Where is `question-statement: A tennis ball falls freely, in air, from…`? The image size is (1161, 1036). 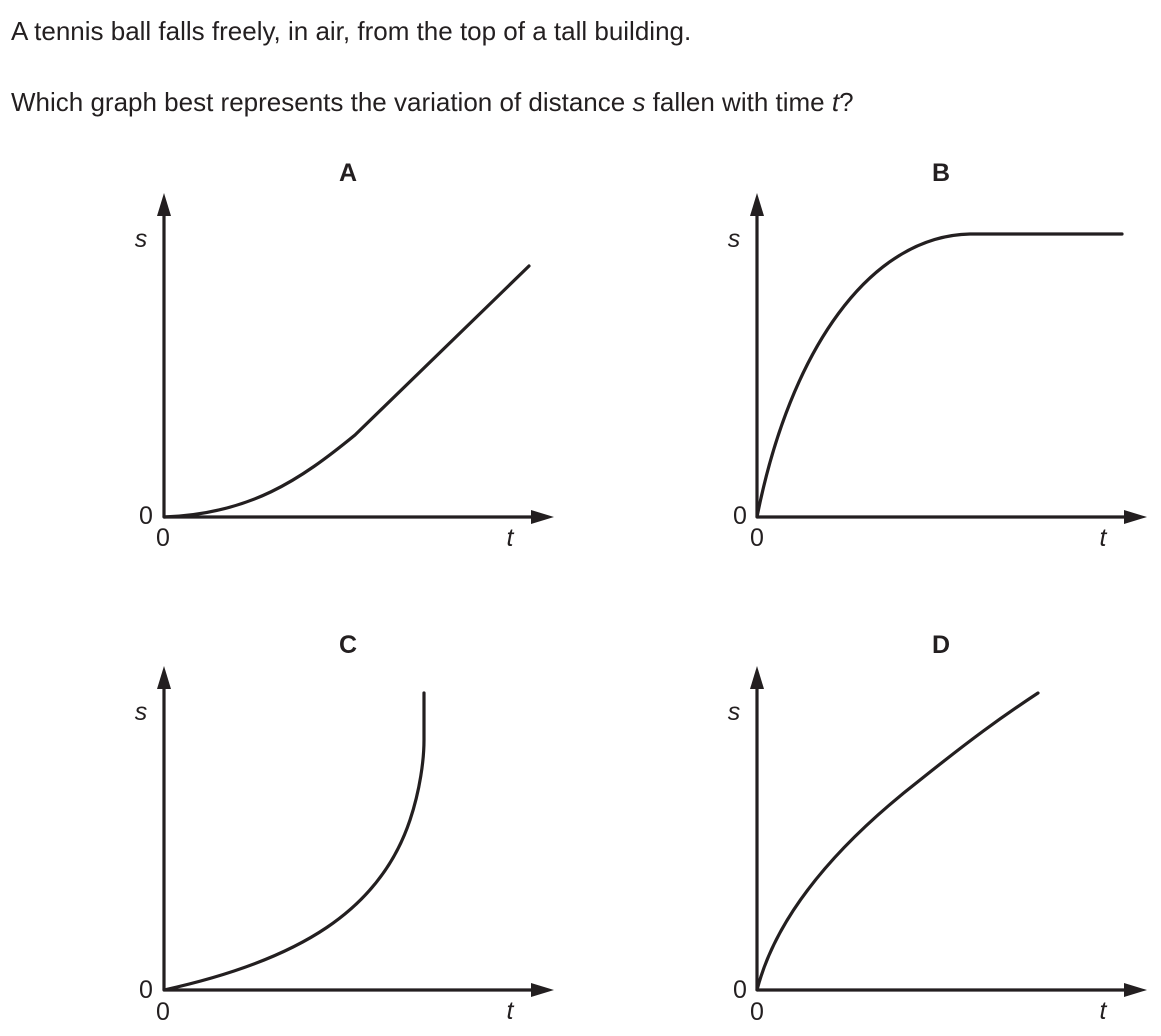
question-statement: A tennis ball falls freely, in air, from… is located at coordinates (351, 31).